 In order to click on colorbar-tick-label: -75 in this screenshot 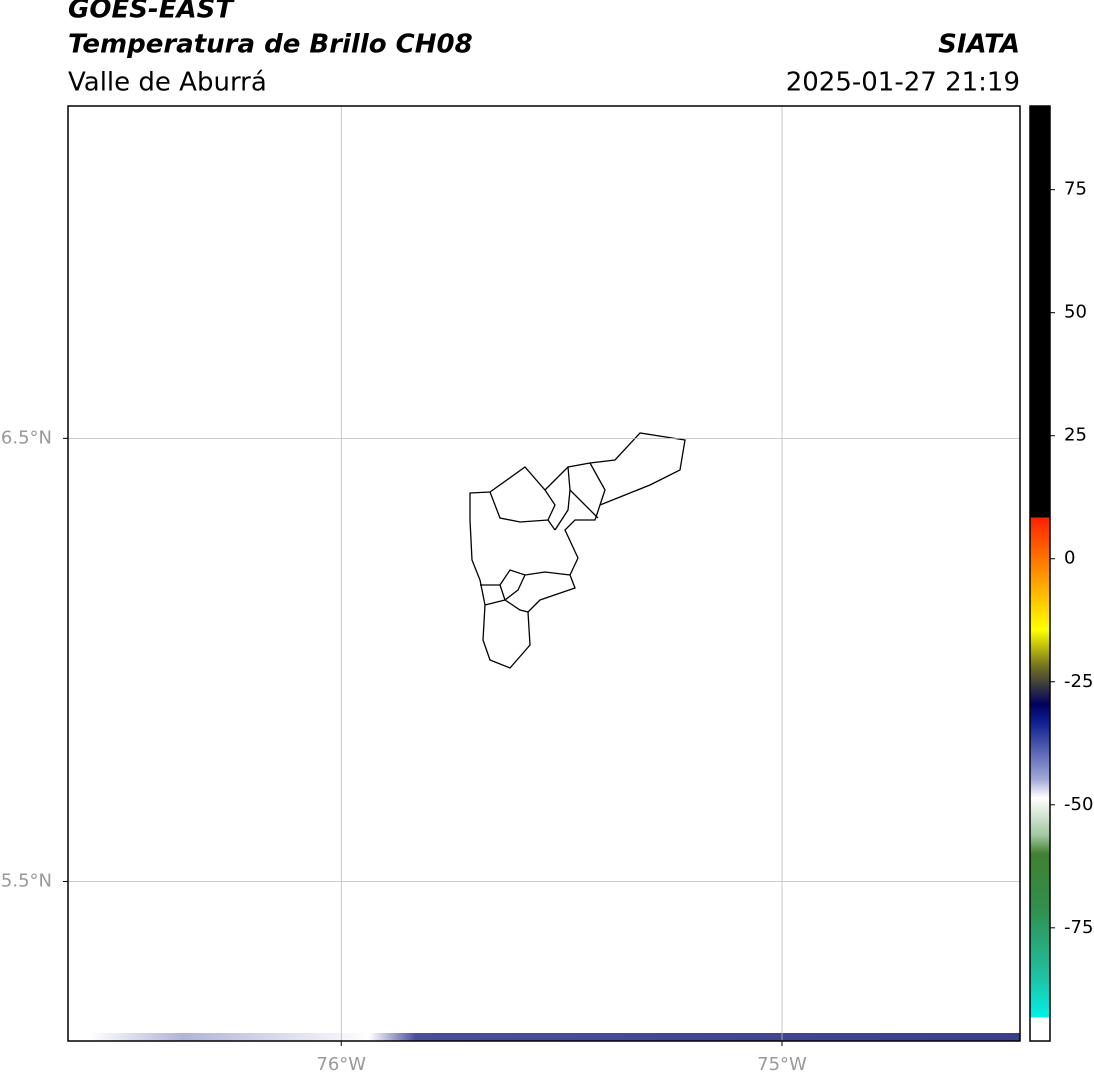, I will do `click(1078, 927)`.